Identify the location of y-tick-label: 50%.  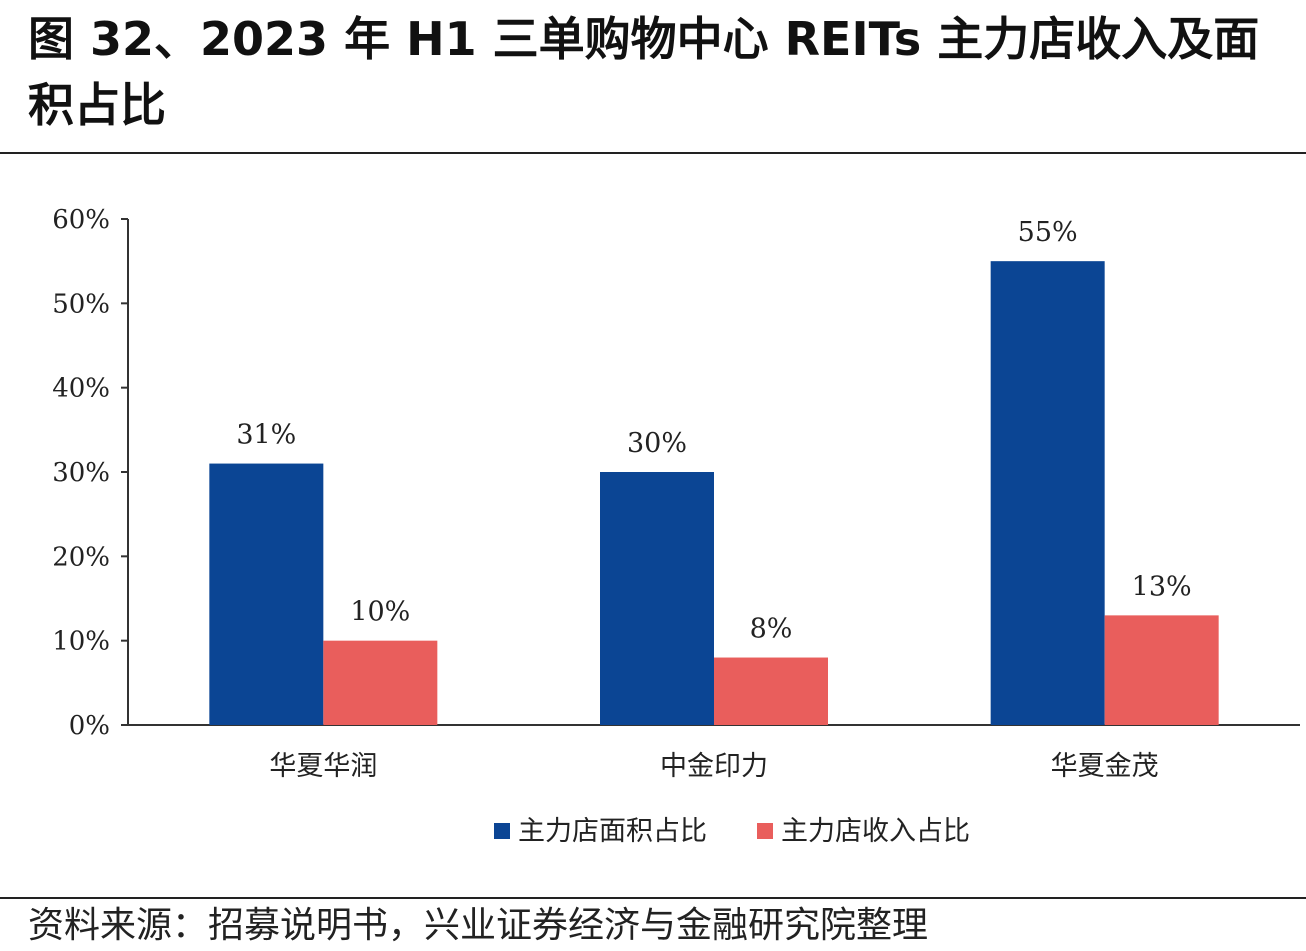
(81, 304).